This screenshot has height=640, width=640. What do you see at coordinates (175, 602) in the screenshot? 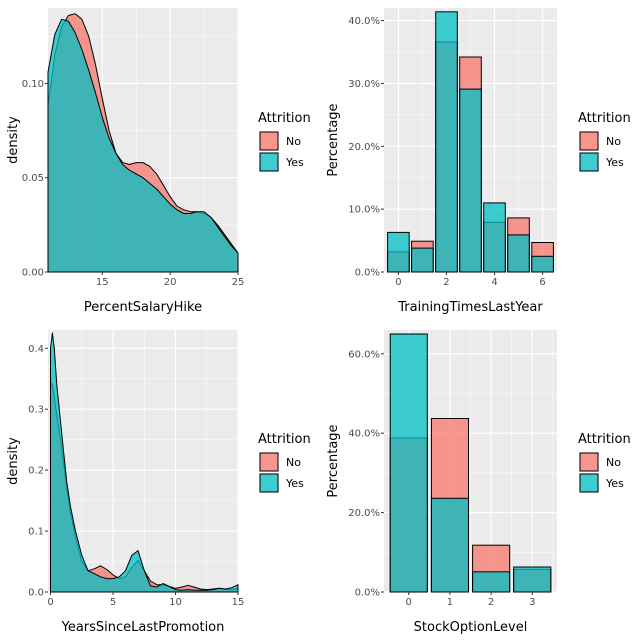
I see `x-tick-label: 10` at bounding box center [175, 602].